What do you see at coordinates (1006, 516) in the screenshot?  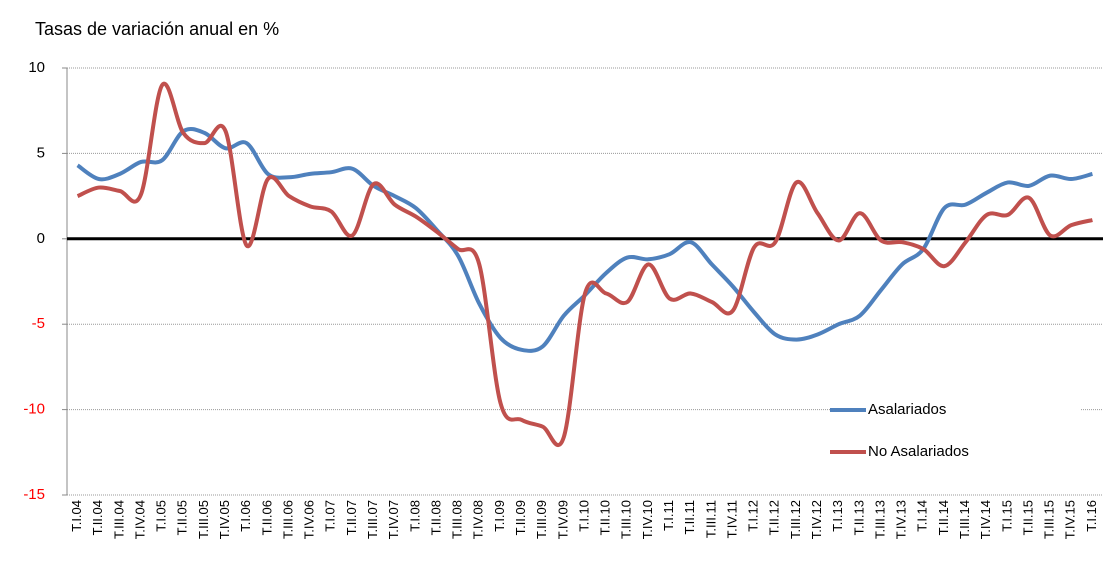 I see `x-tick-label: T.I.15` at bounding box center [1006, 516].